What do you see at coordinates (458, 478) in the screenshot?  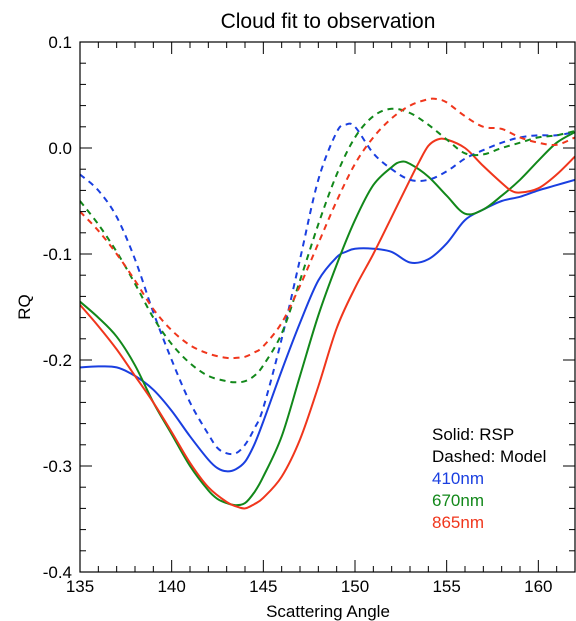 I see `legend-entry: 410nm` at bounding box center [458, 478].